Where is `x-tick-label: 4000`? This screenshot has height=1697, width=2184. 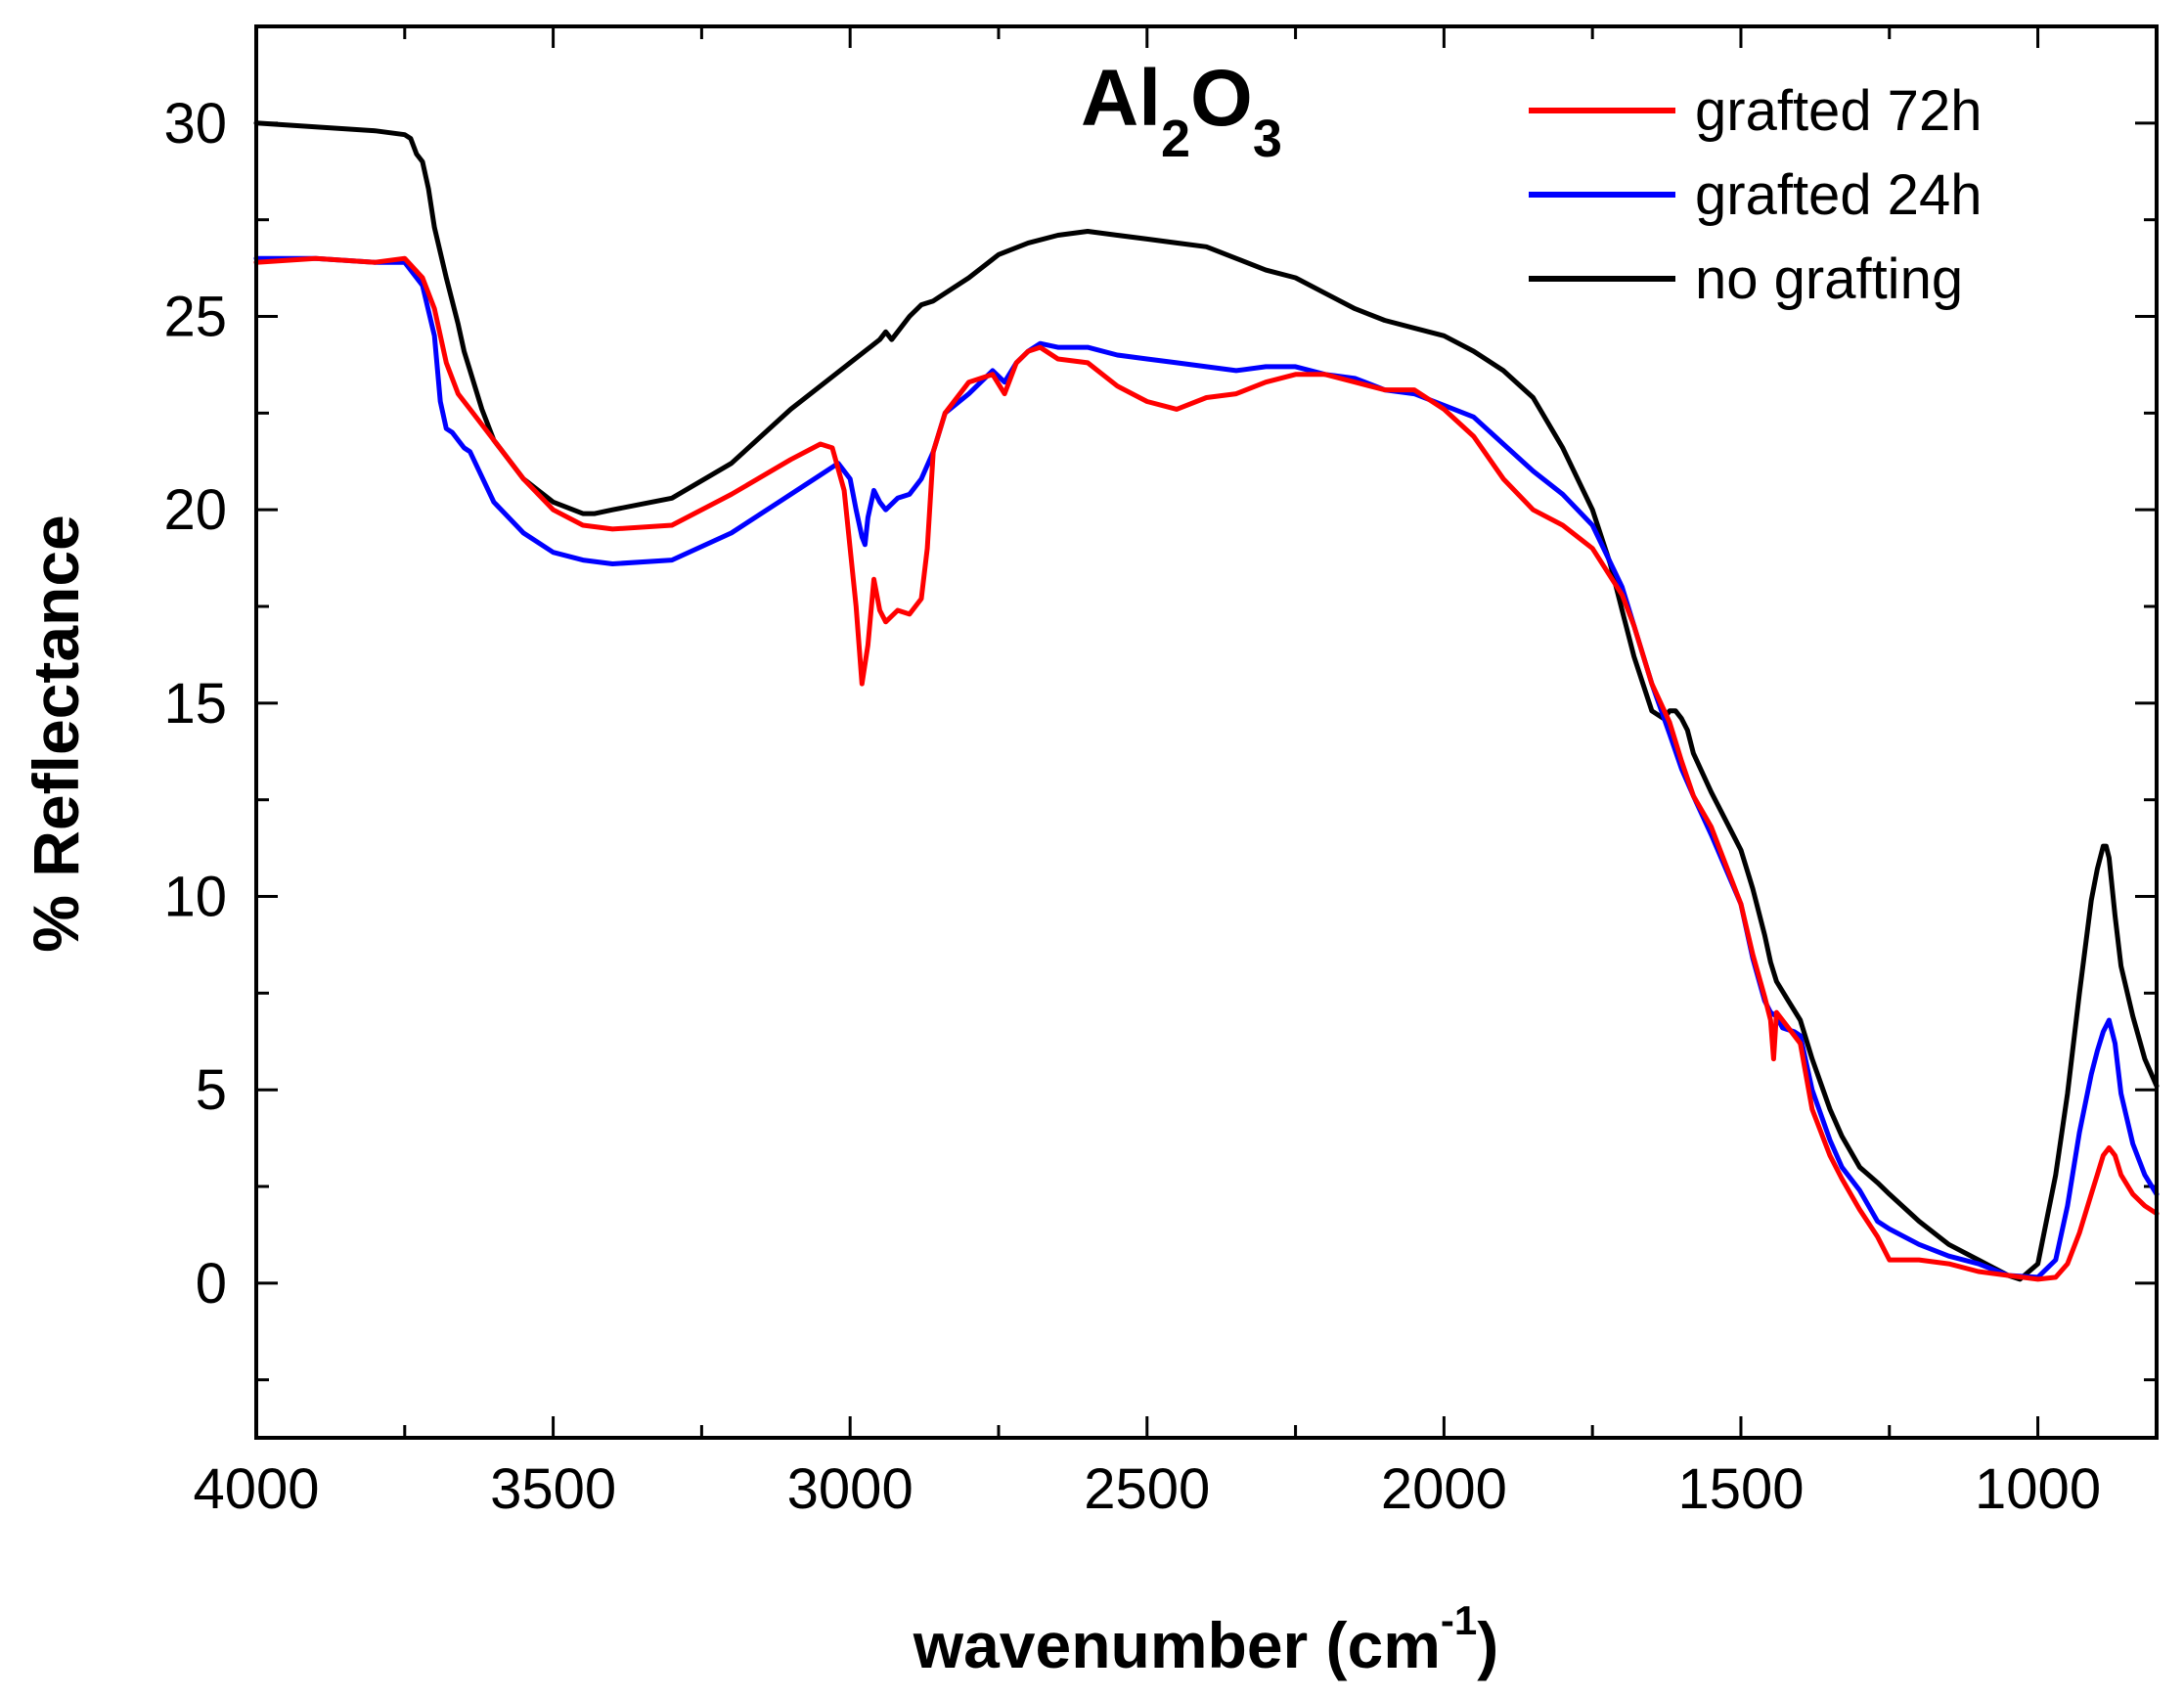 x-tick-label: 4000 is located at coordinates (256, 1489).